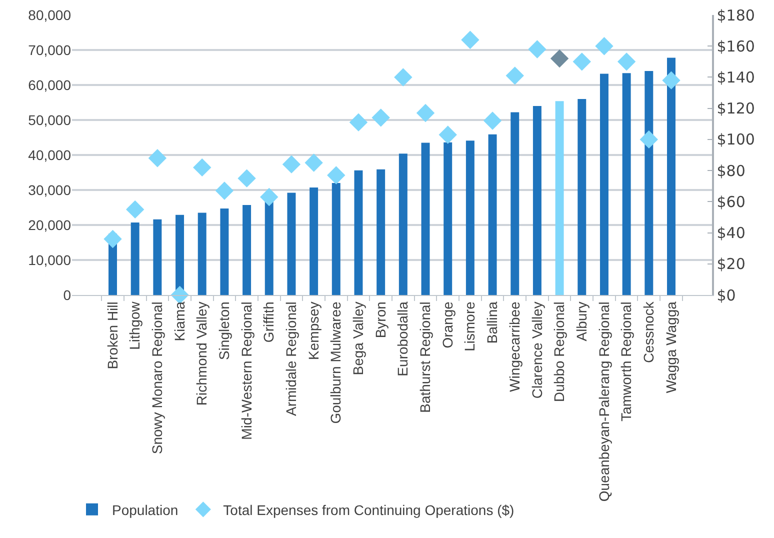 The width and height of the screenshot is (774, 538). What do you see at coordinates (313, 331) in the screenshot?
I see `x-tick-label: Kempsey` at bounding box center [313, 331].